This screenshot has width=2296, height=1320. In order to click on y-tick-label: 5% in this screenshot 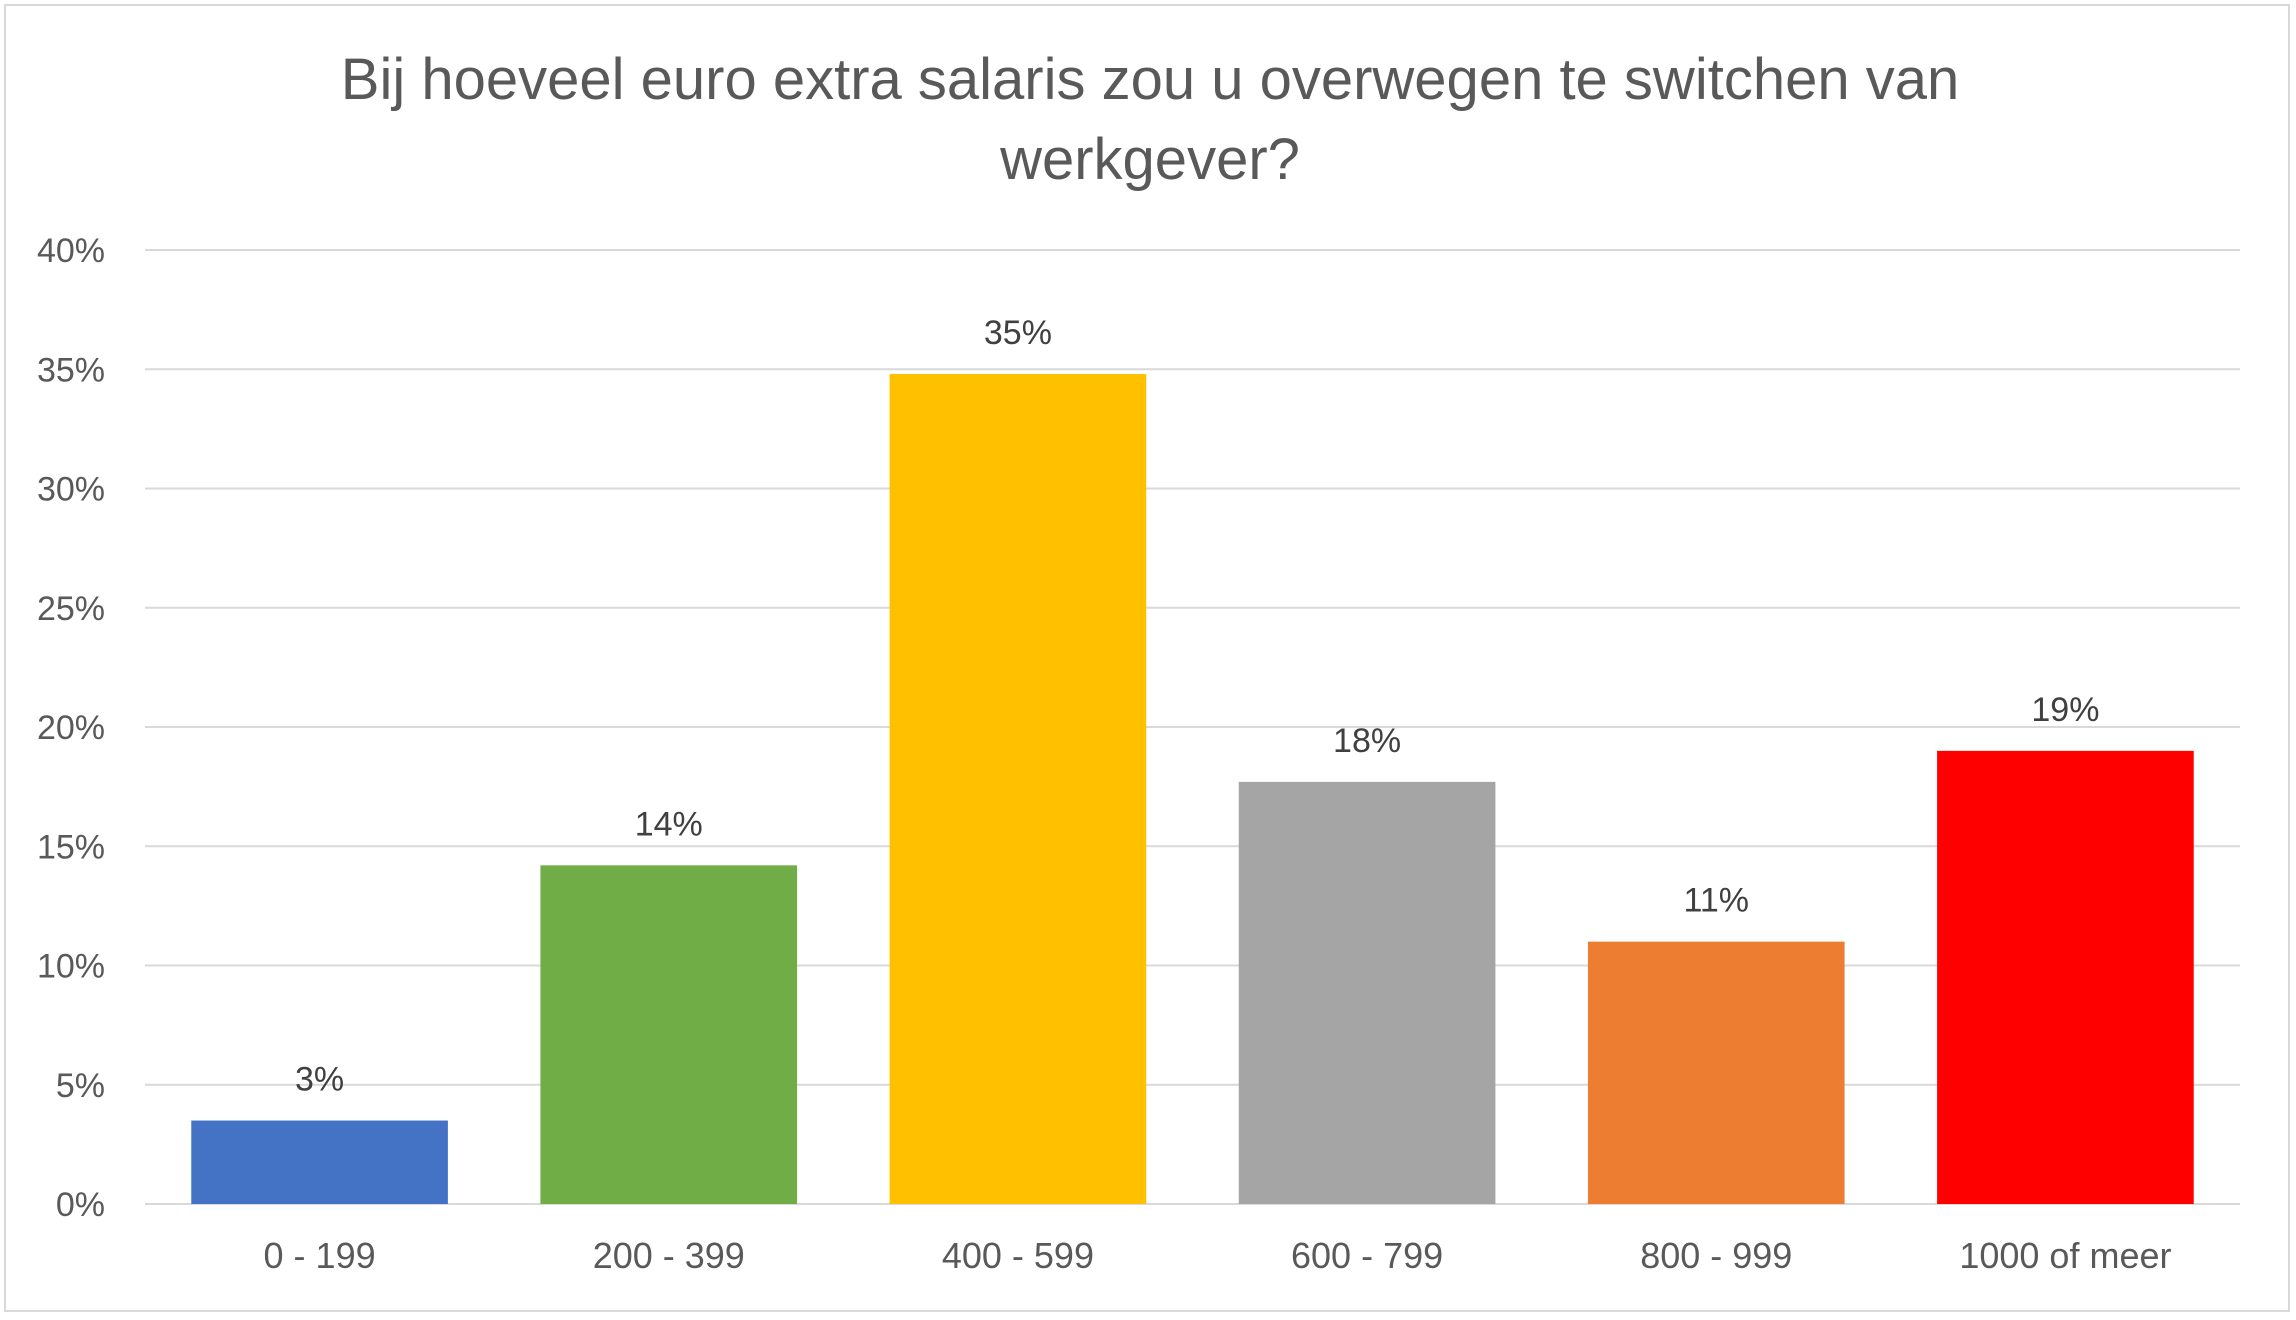, I will do `click(80, 1086)`.